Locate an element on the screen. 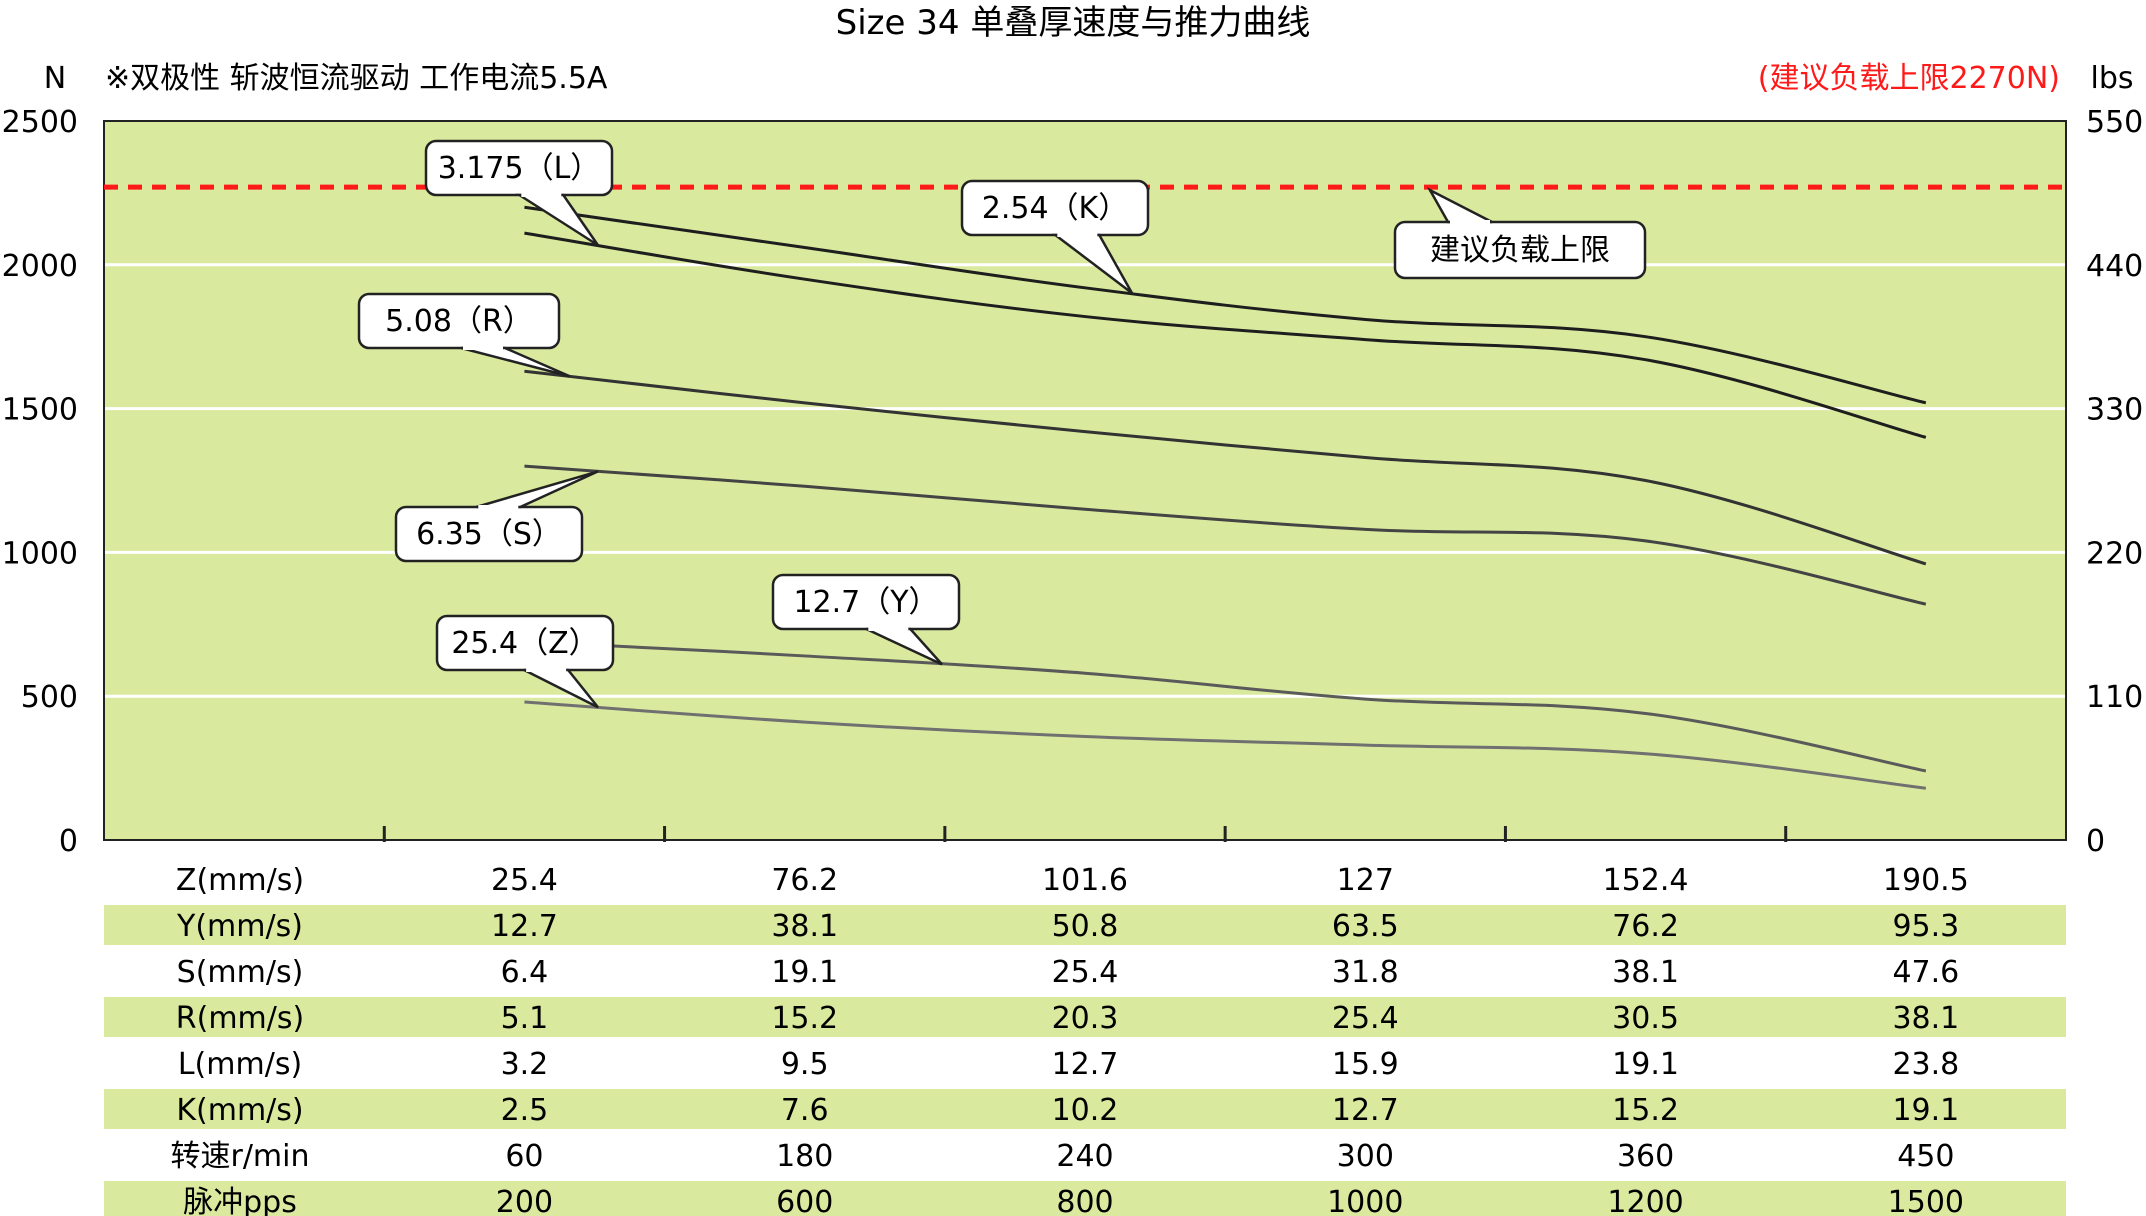 The image size is (2146, 1216). table-cell: 127 is located at coordinates (1365, 880).